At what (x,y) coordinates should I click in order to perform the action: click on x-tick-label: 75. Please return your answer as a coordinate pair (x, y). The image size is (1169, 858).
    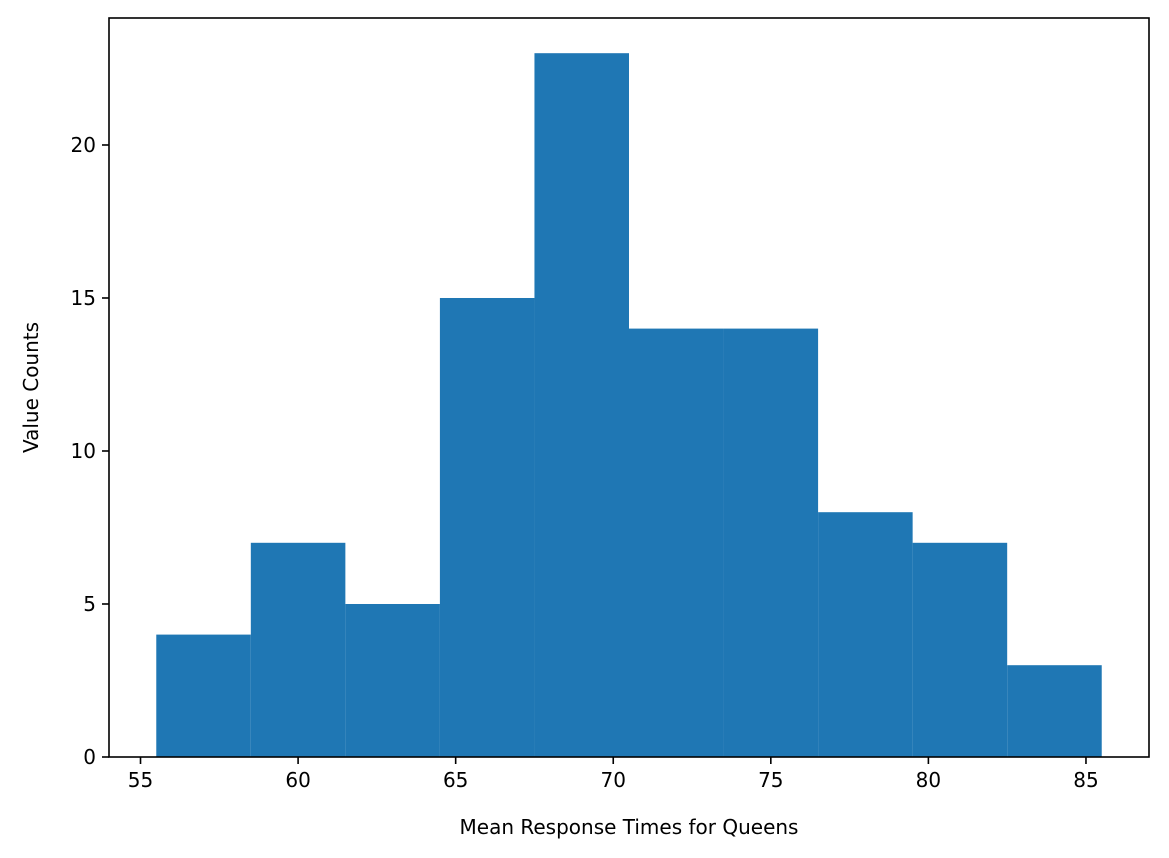
    Looking at the image, I should click on (770, 780).